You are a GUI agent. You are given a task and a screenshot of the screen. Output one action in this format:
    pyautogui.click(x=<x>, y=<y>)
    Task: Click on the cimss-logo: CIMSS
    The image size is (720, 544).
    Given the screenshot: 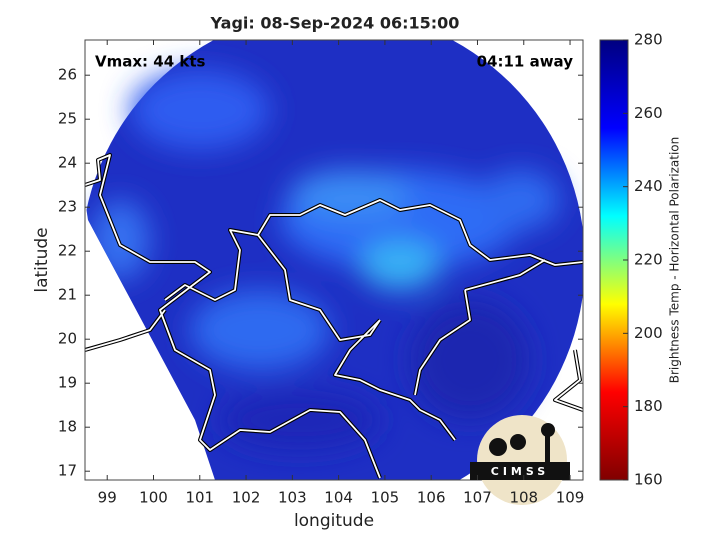 What is the action you would take?
    pyautogui.click(x=520, y=460)
    